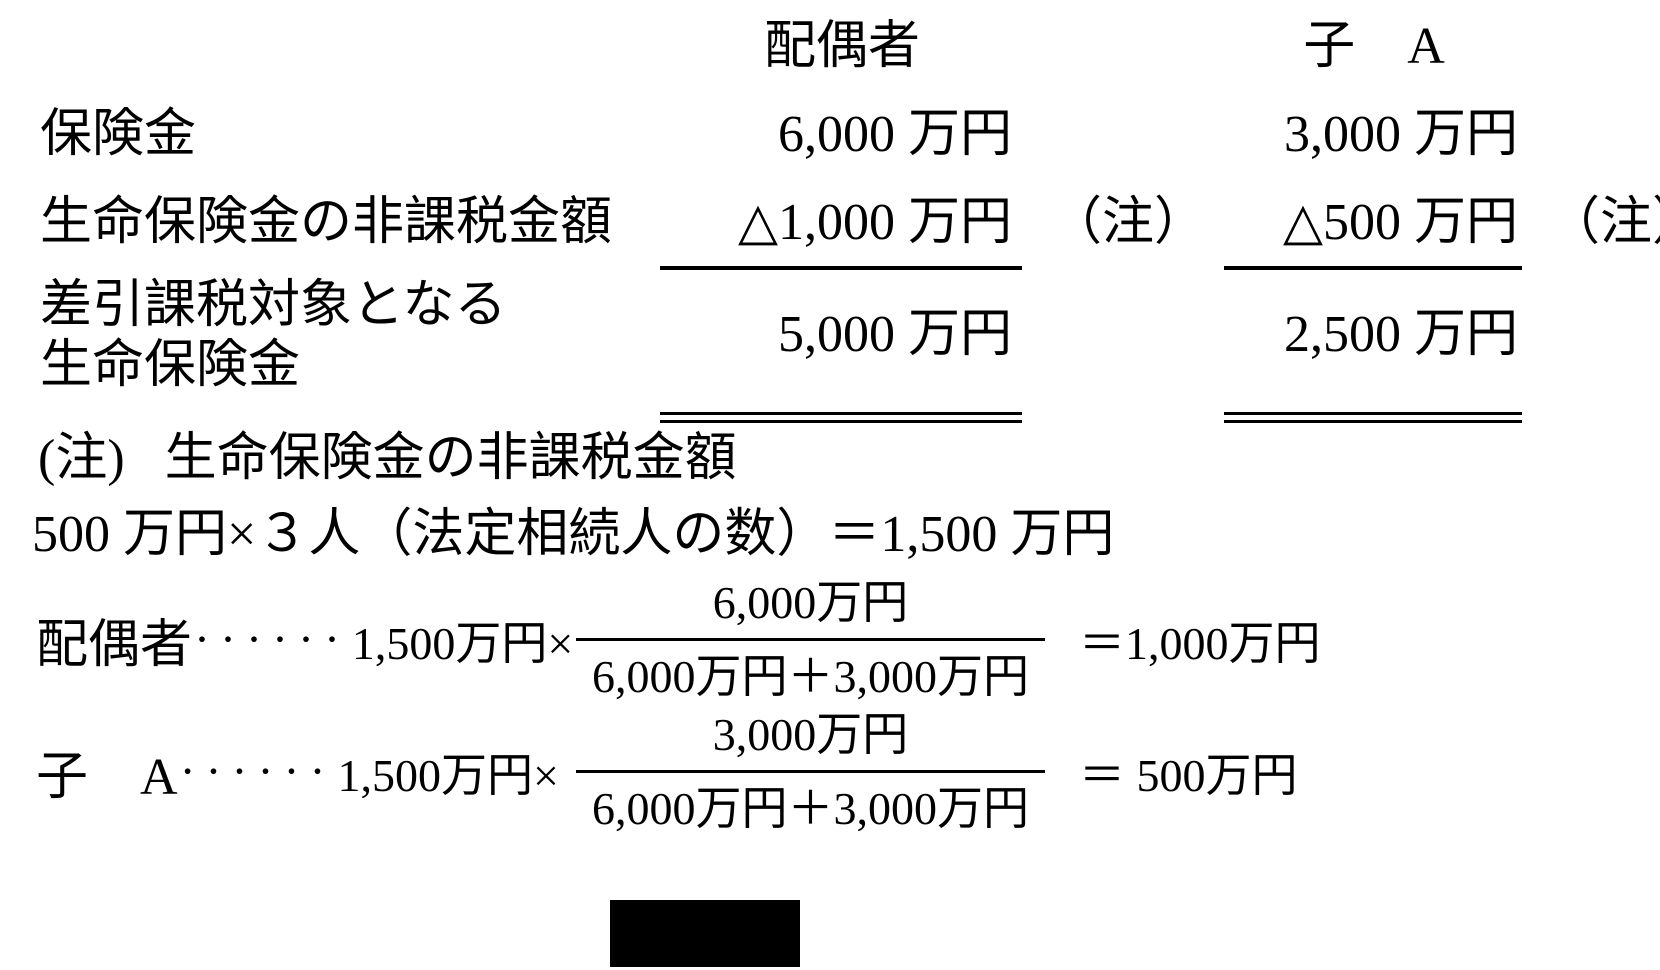 Image resolution: width=1660 pixels, height=970 pixels. What do you see at coordinates (1373, 417) in the screenshot?
I see `total-rule-child` at bounding box center [1373, 417].